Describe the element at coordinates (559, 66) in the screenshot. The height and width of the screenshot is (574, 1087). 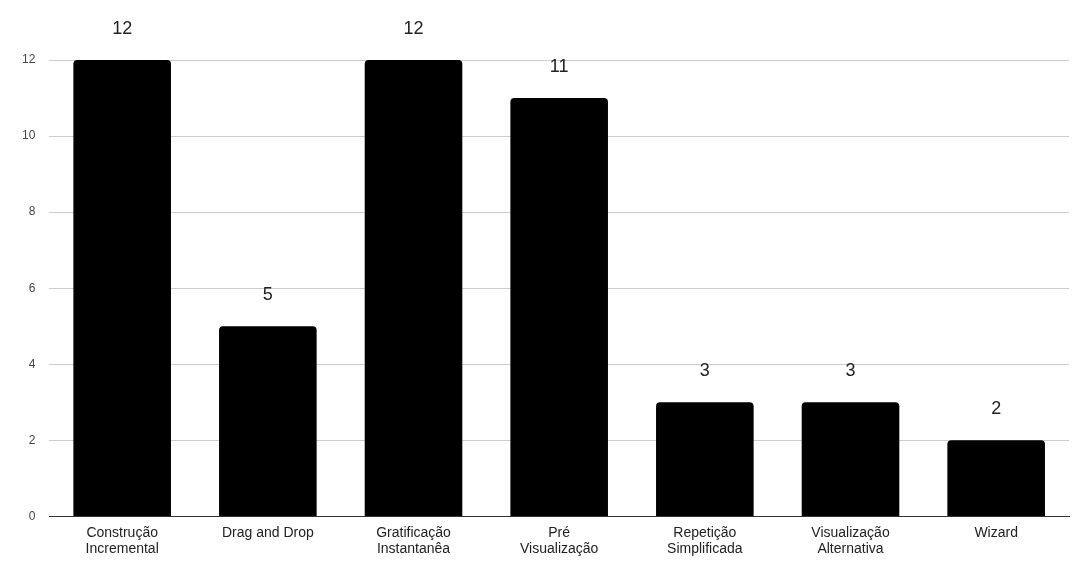
I see `data-label: 11` at that location.